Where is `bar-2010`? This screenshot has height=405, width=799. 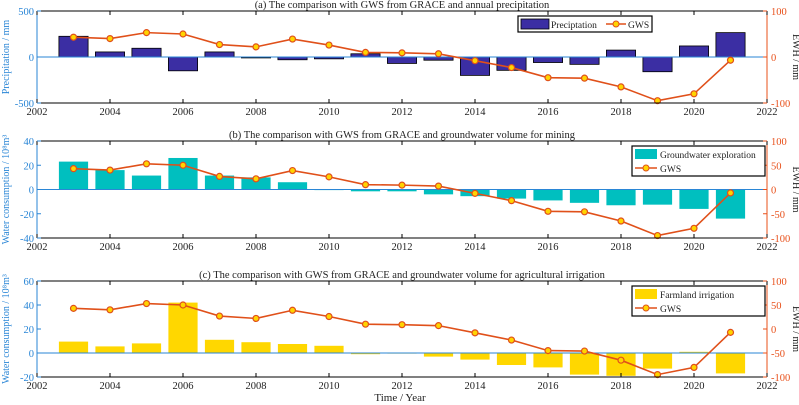
bar-2010 is located at coordinates (329, 349).